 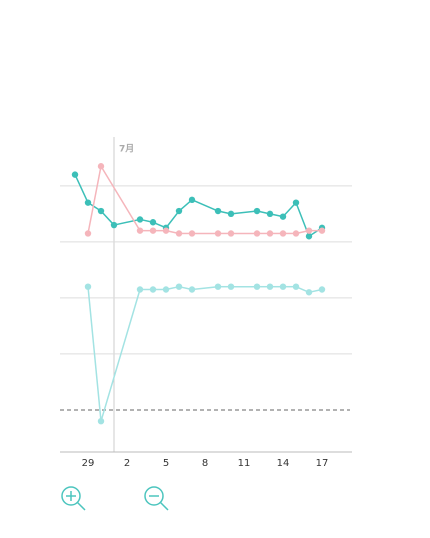 What do you see at coordinates (166, 463) in the screenshot?
I see `x-tick-label: 5` at bounding box center [166, 463].